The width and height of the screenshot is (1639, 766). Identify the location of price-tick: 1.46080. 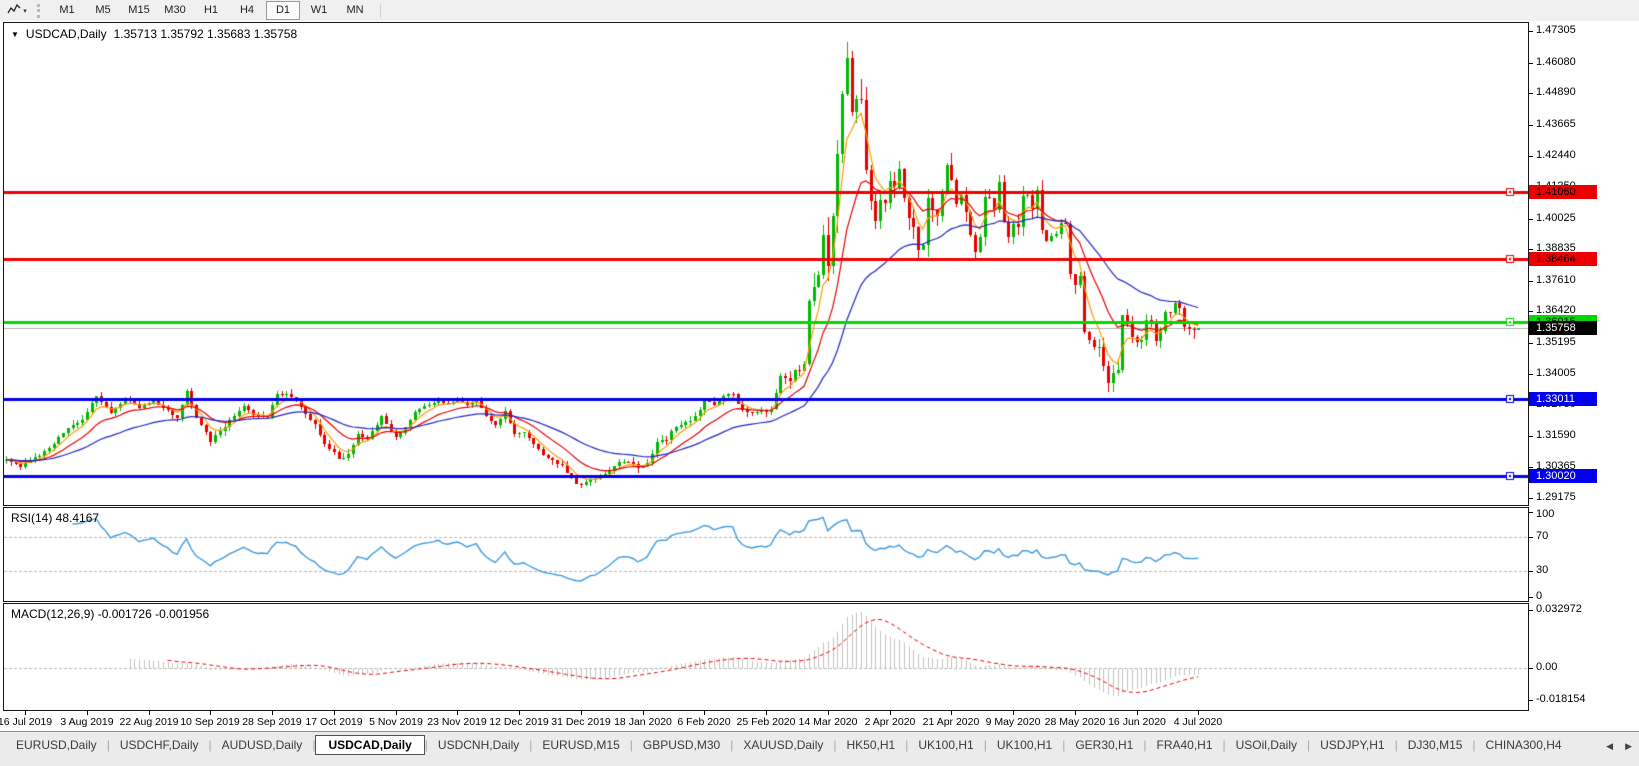
(1556, 62).